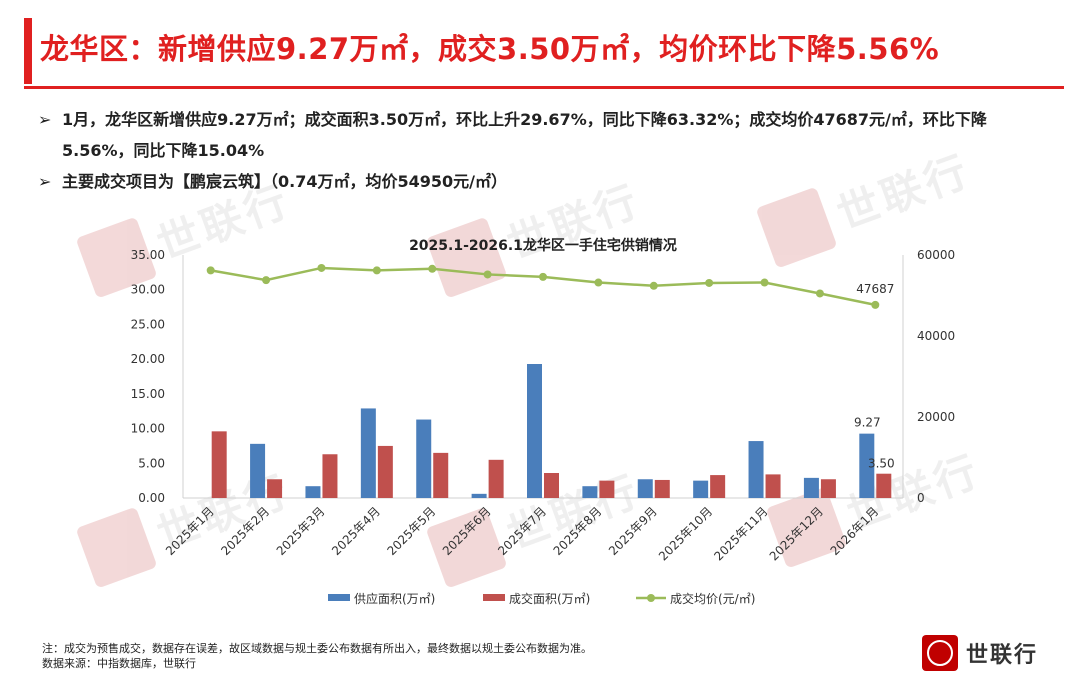  Describe the element at coordinates (712, 598) in the screenshot. I see `legend-label: 成交均价(元/㎡)` at that location.